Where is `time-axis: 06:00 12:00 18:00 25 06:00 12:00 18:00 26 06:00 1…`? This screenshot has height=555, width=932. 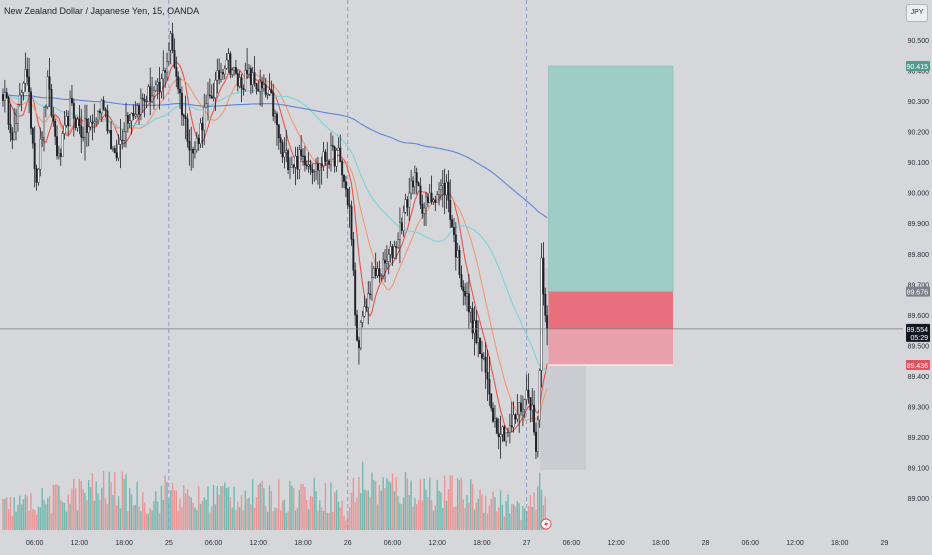
time-axis: 06:00 12:00 18:00 25 06:00 12:00 18:00 26 06:00 1… is located at coordinates (457, 543).